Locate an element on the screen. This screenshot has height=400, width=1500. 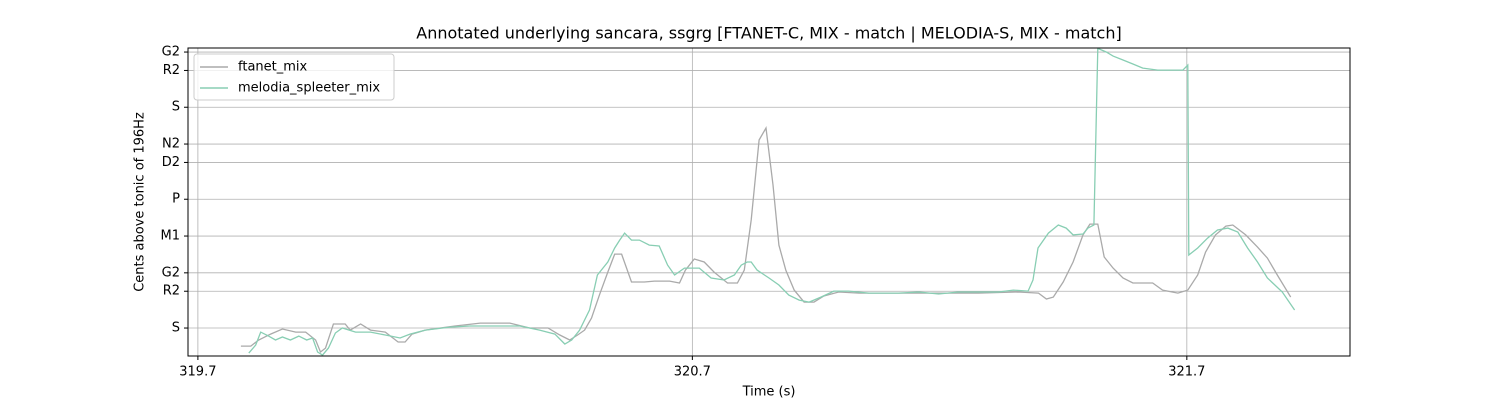
x-axis-label: Time (s) is located at coordinates (769, 392).